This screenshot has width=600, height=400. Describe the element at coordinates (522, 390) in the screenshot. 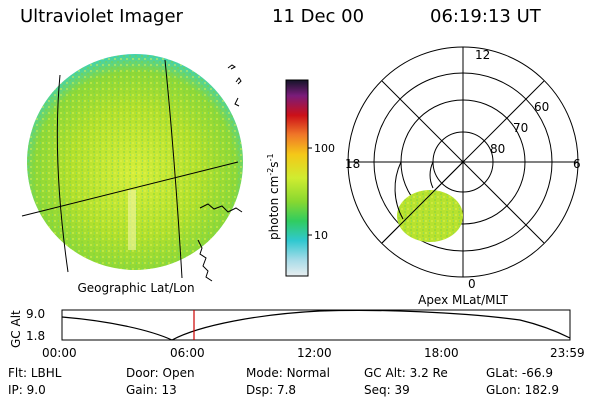

I see `status-glon: GLon: 182.9` at that location.